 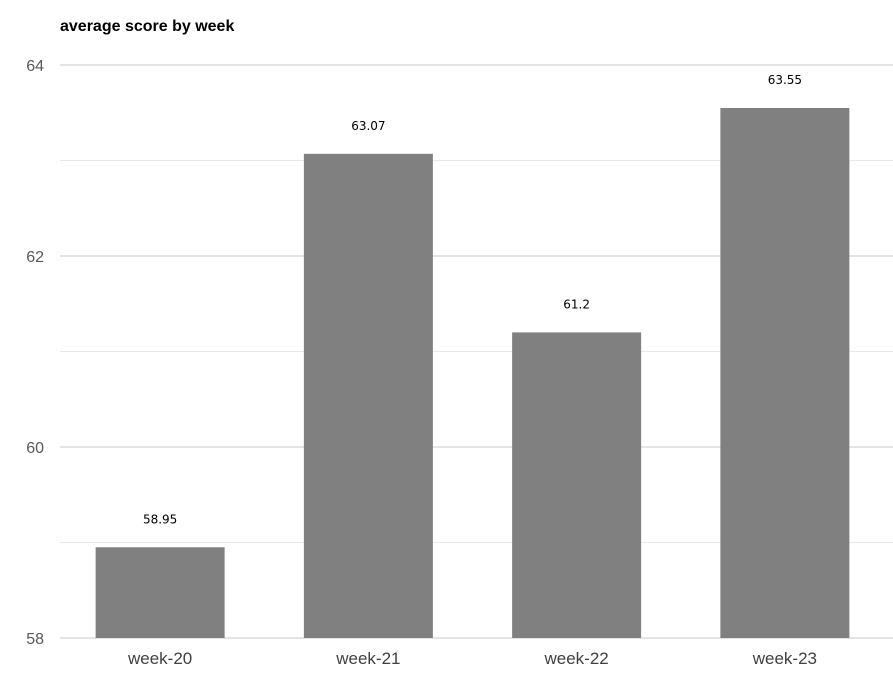 I want to click on data-label: 58.95, so click(x=160, y=519).